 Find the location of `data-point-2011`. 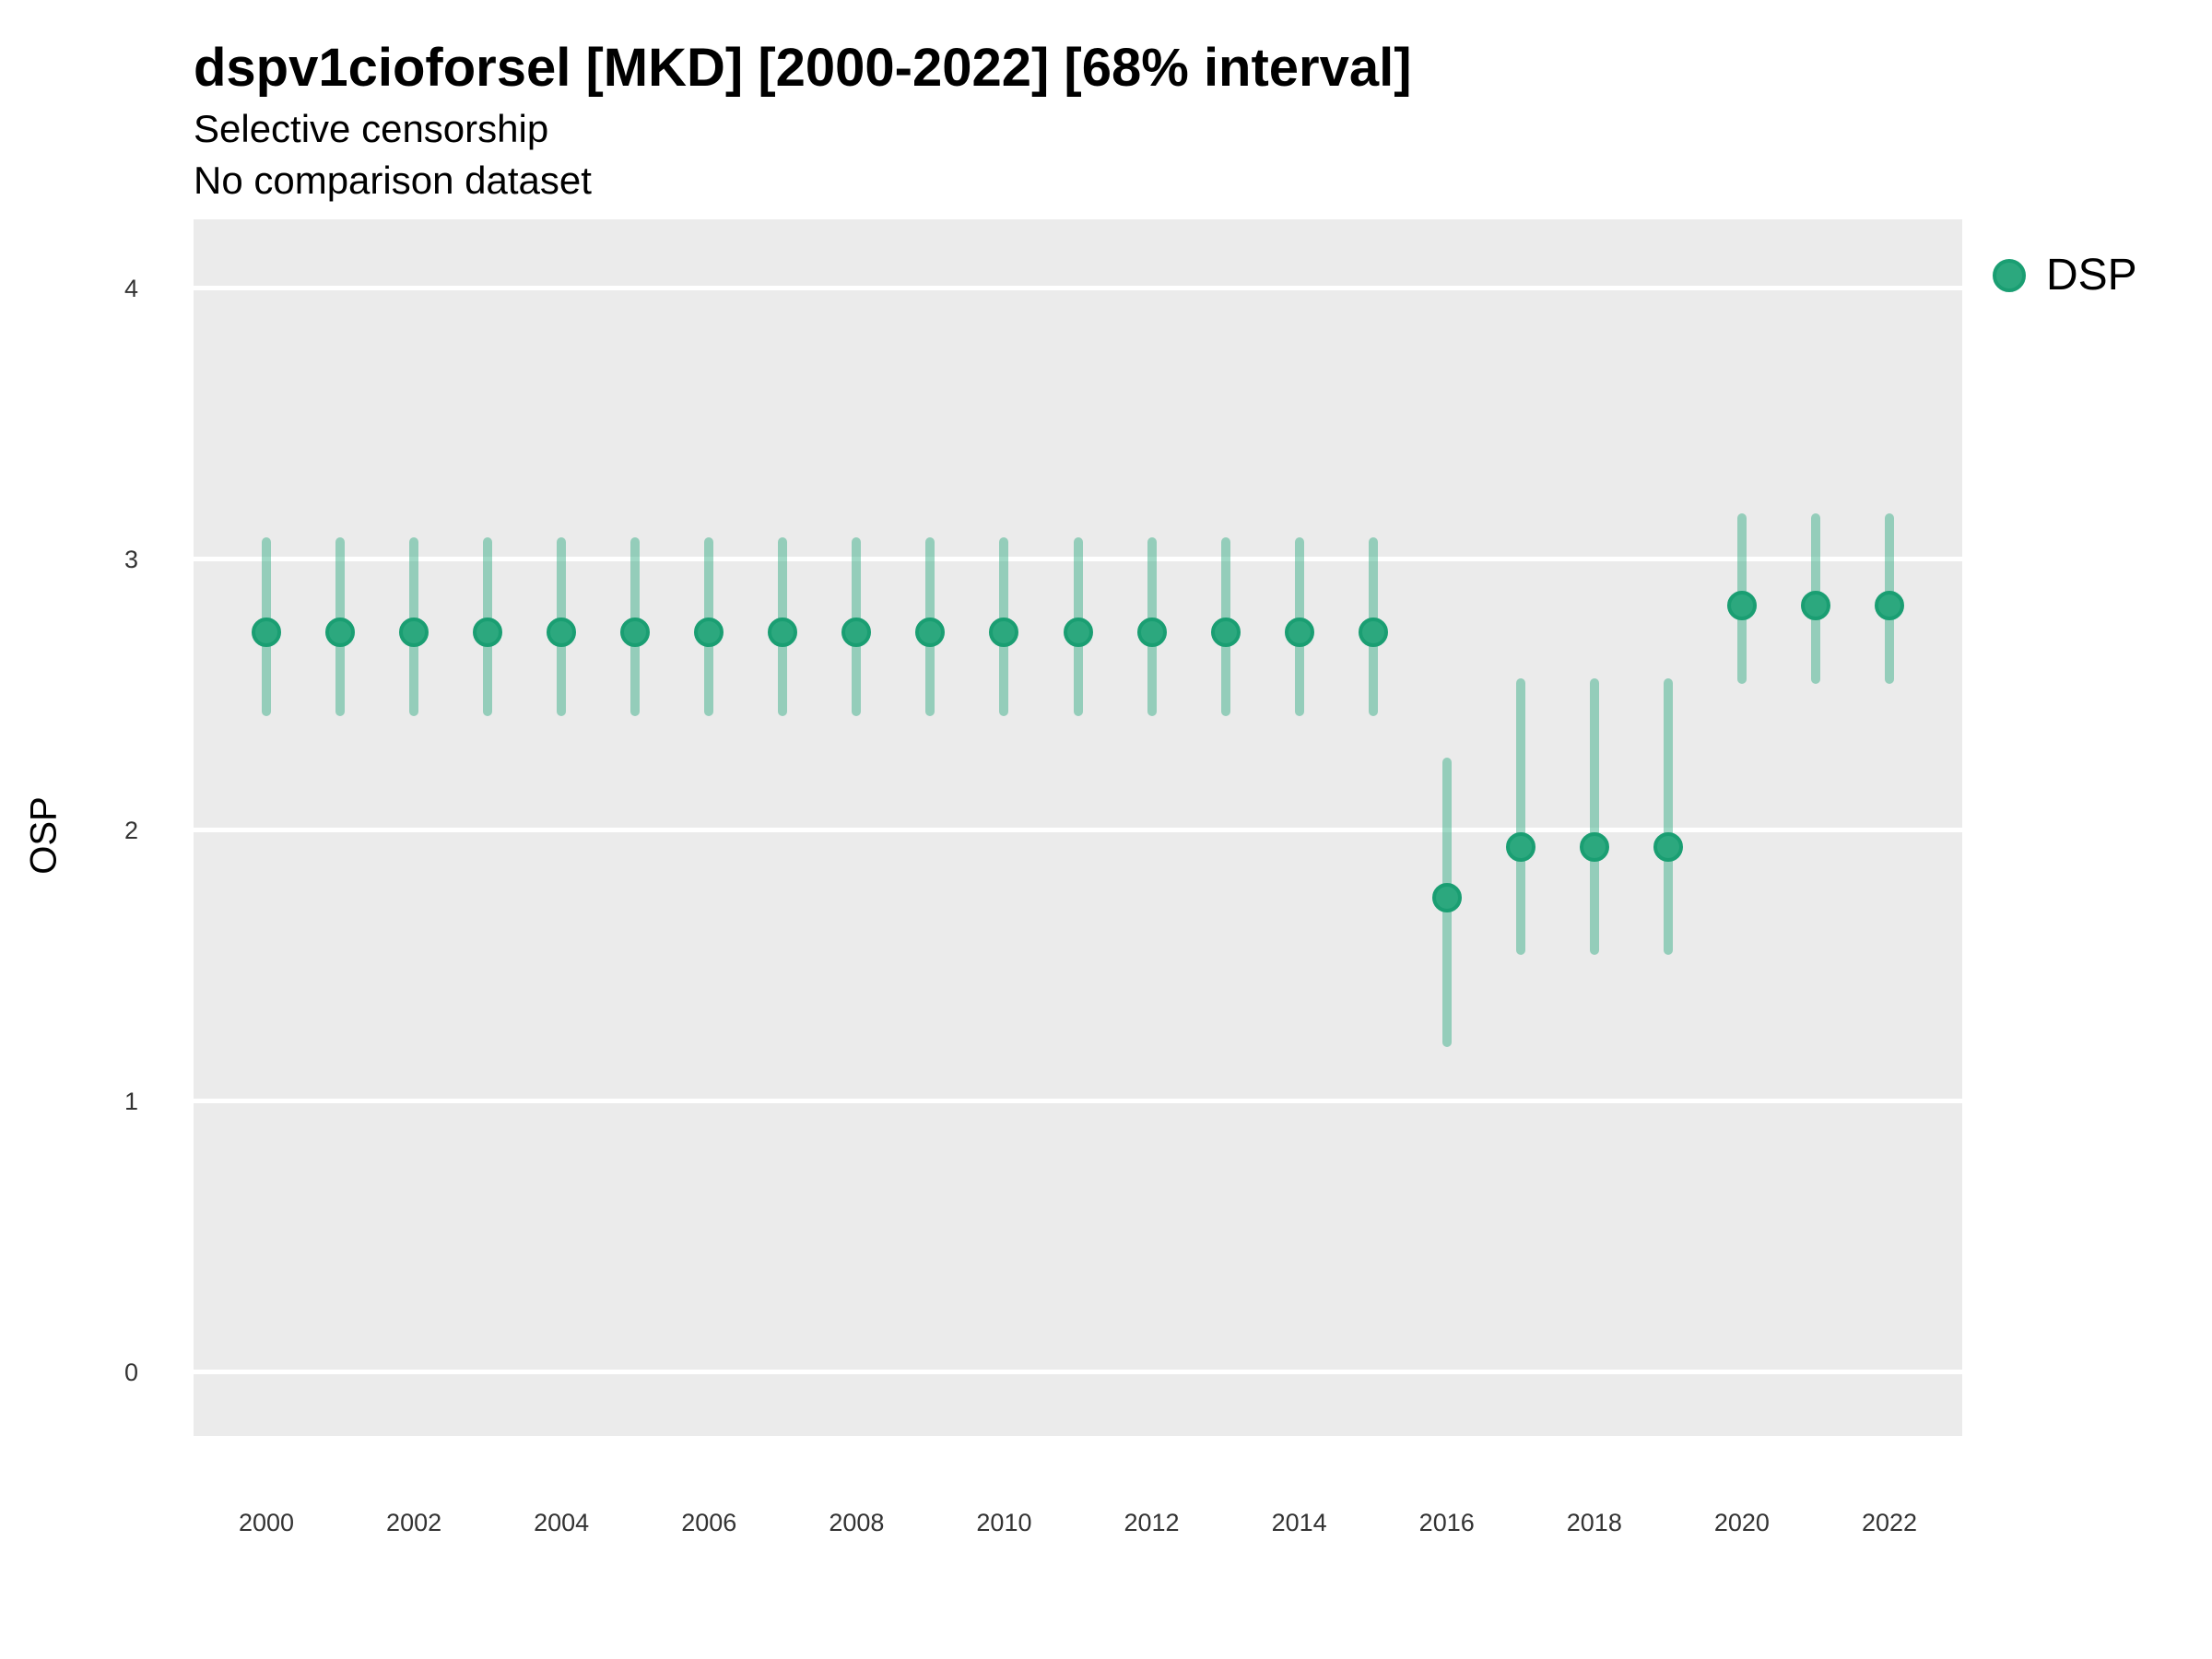

data-point-2011 is located at coordinates (1078, 633).